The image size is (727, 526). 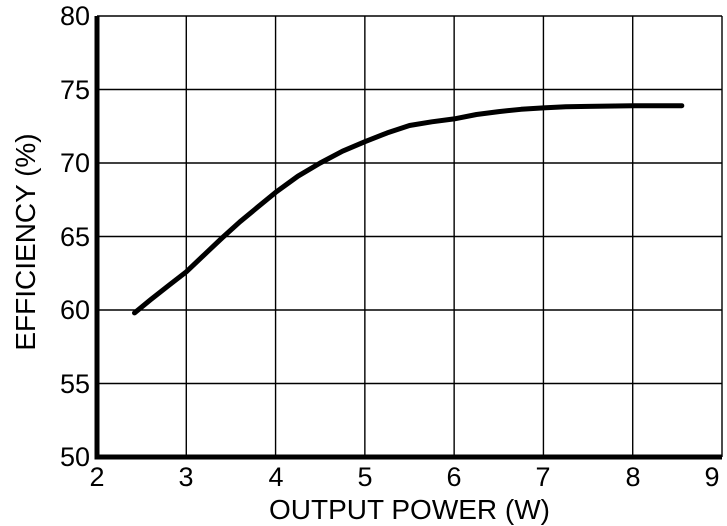 What do you see at coordinates (74, 457) in the screenshot?
I see `y-tick-label: 50` at bounding box center [74, 457].